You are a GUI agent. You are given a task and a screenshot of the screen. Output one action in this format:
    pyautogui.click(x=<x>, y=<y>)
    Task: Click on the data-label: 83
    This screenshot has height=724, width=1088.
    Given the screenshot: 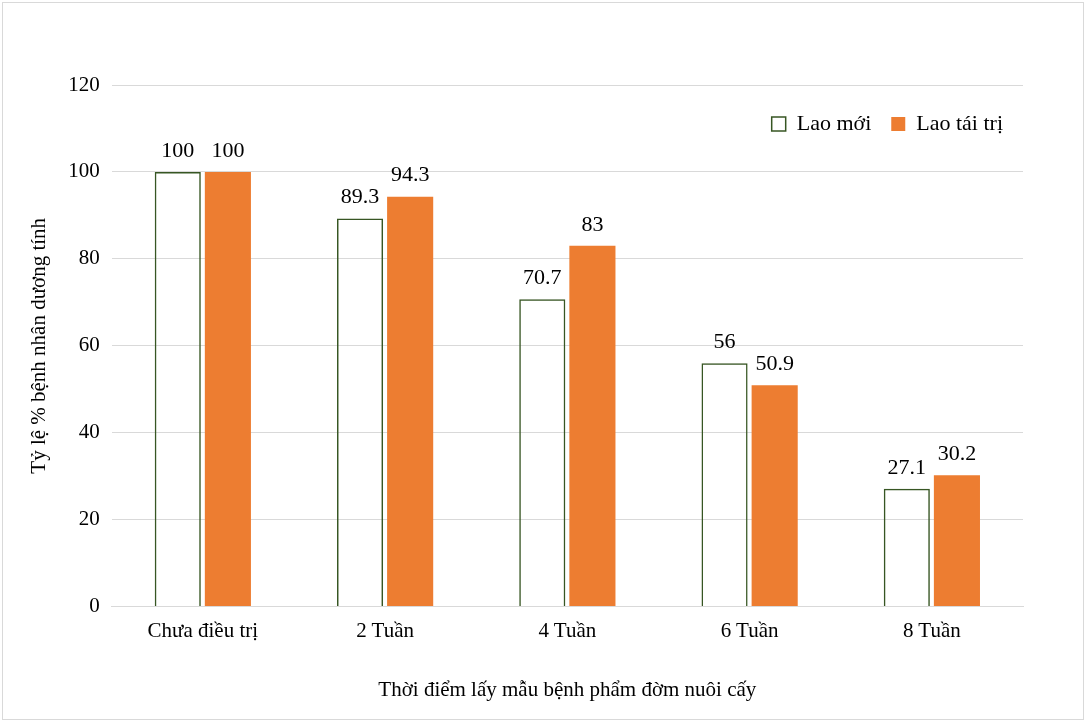 What is the action you would take?
    pyautogui.click(x=592, y=223)
    